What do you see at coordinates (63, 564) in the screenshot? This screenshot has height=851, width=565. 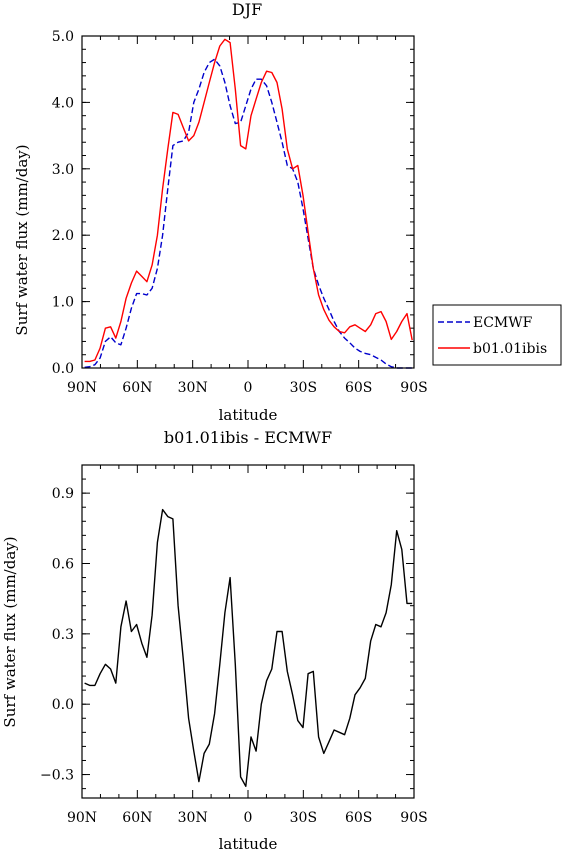 I see `bottom-chart-y-tick-label: 0.6` at bounding box center [63, 564].